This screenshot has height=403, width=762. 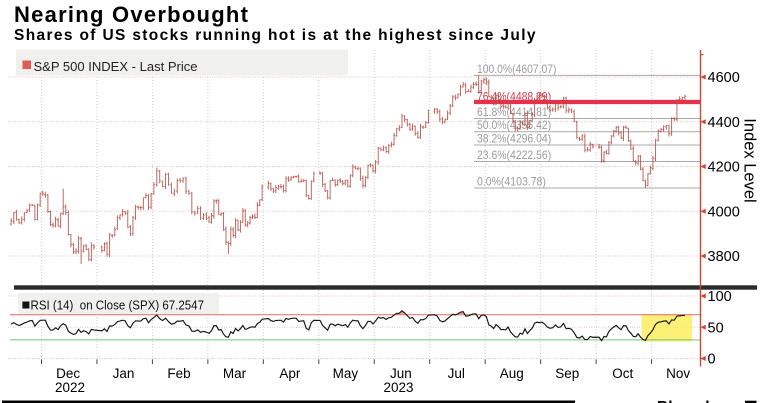 What do you see at coordinates (514, 139) in the screenshot?
I see `svg-text: 38.2%(4296.04)` at bounding box center [514, 139].